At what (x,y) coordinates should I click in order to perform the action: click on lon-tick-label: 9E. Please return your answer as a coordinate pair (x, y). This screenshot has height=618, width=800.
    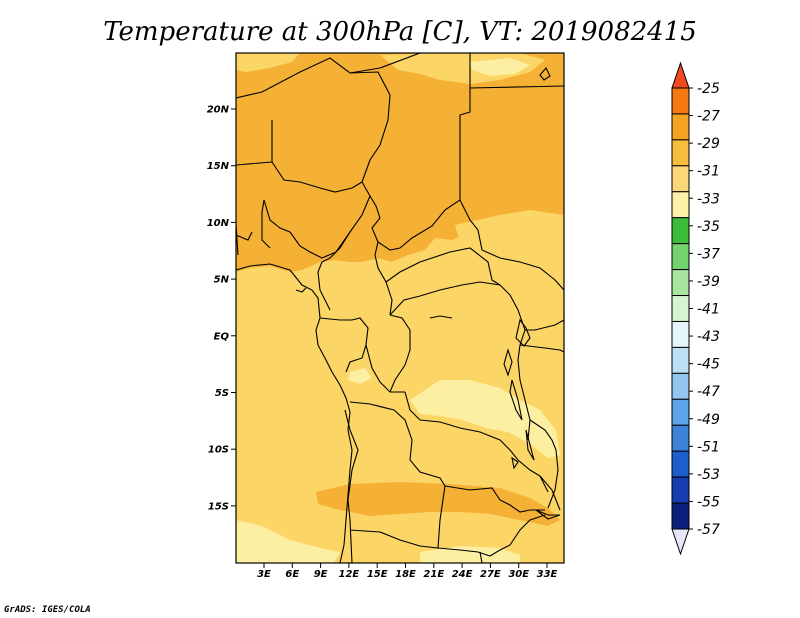
    Looking at the image, I should click on (321, 574).